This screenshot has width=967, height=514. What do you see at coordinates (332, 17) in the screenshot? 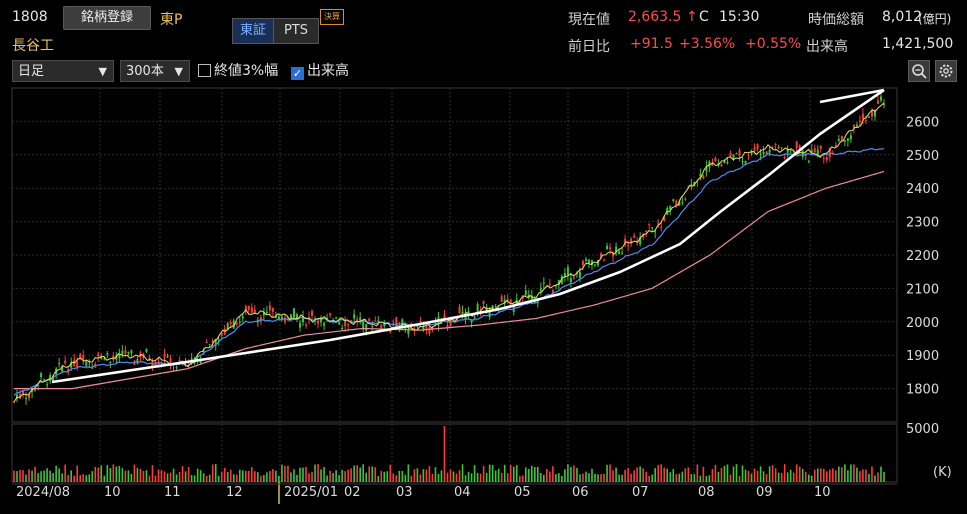
I see `earnings-badge: 決算` at bounding box center [332, 17].